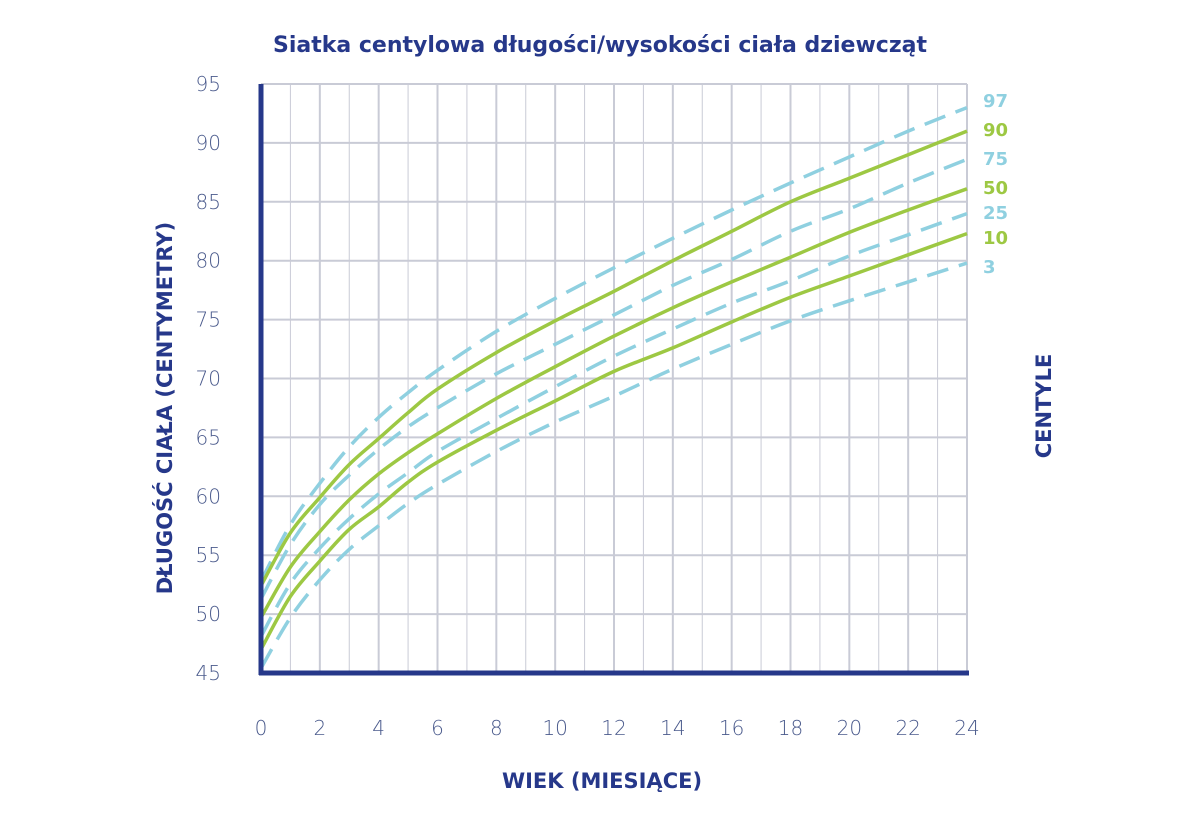  What do you see at coordinates (208, 202) in the screenshot?
I see `y-tick-label: 85` at bounding box center [208, 202].